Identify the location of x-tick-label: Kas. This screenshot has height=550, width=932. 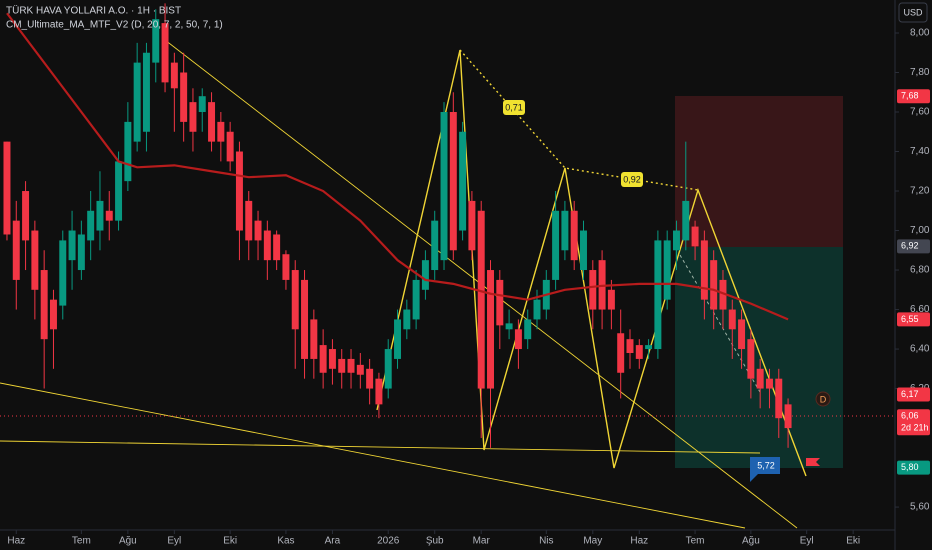
(285, 541).